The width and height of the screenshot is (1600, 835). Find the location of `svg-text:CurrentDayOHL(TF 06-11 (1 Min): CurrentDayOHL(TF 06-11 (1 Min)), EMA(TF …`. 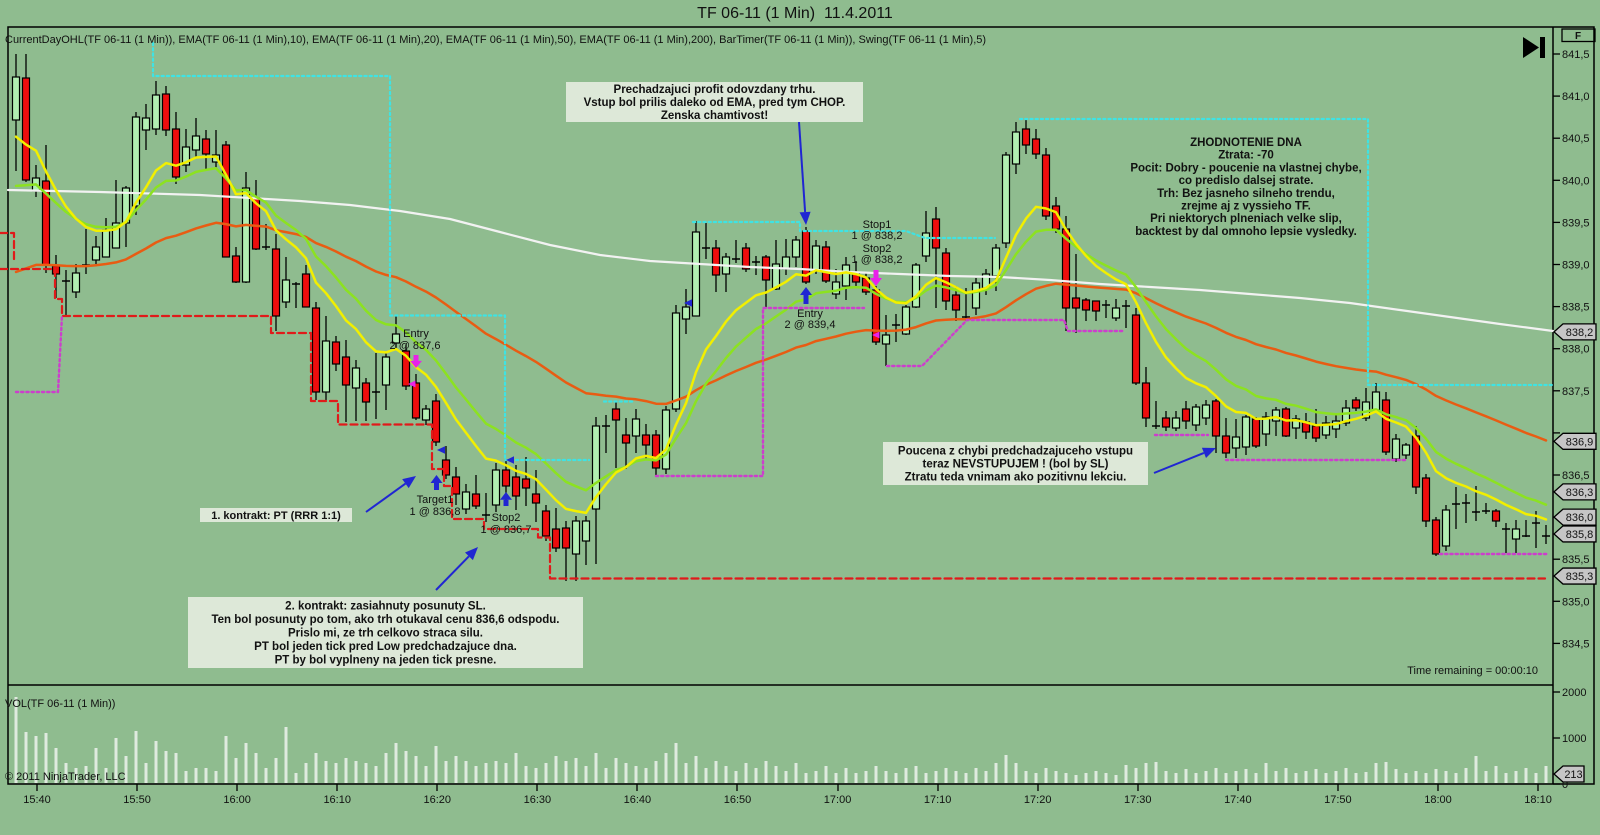

svg-text:CurrentDayOHL(TF 06-11 (1 Min): CurrentDayOHL(TF 06-11 (1 Min)), EMA(TF … is located at coordinates (495, 40).